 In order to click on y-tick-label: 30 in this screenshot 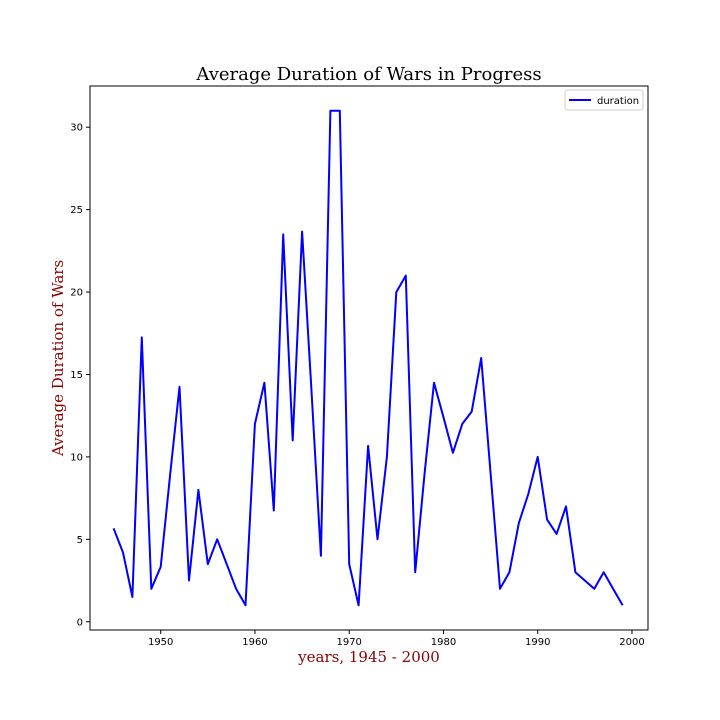, I will do `click(76, 128)`.